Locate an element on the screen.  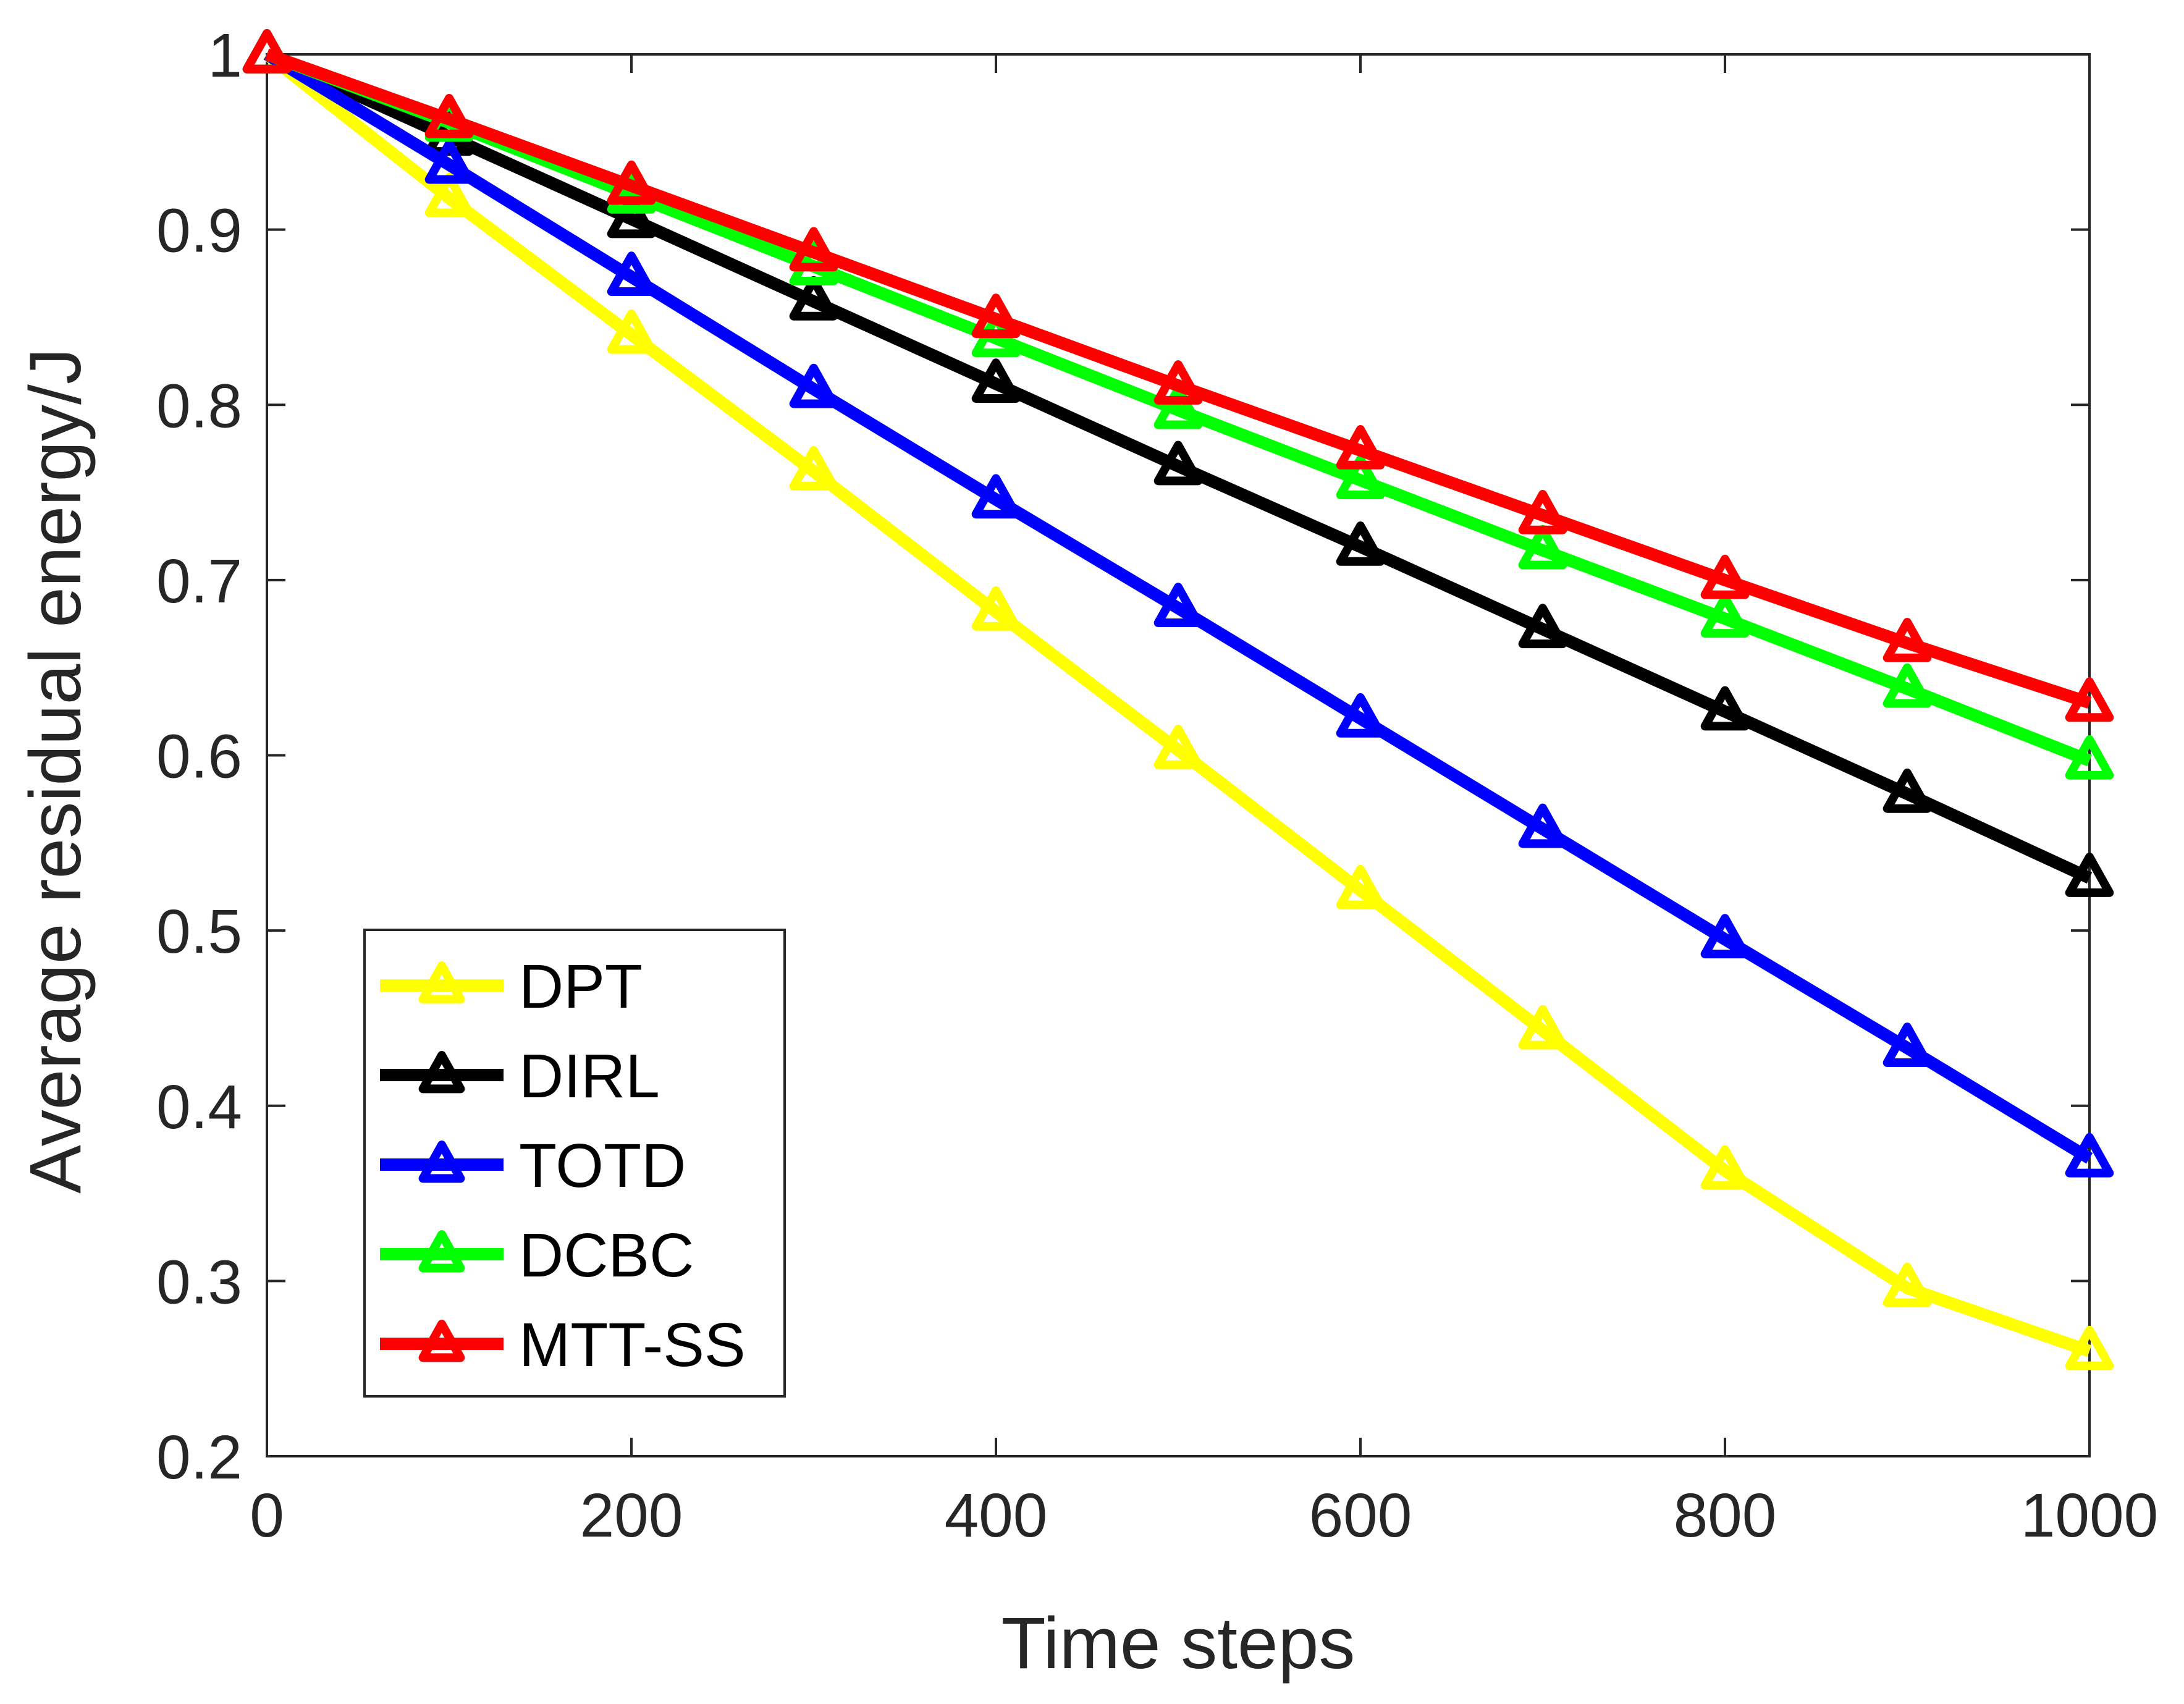
legend: DPT DIRL TOTD DCBC MTT-SS is located at coordinates (574, 1163).